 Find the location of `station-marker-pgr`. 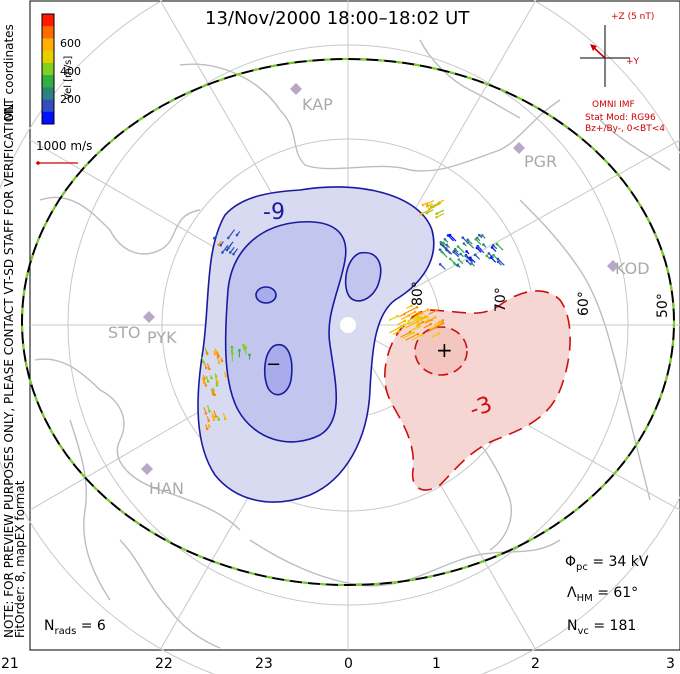

station-marker-pgr is located at coordinates (519, 148).